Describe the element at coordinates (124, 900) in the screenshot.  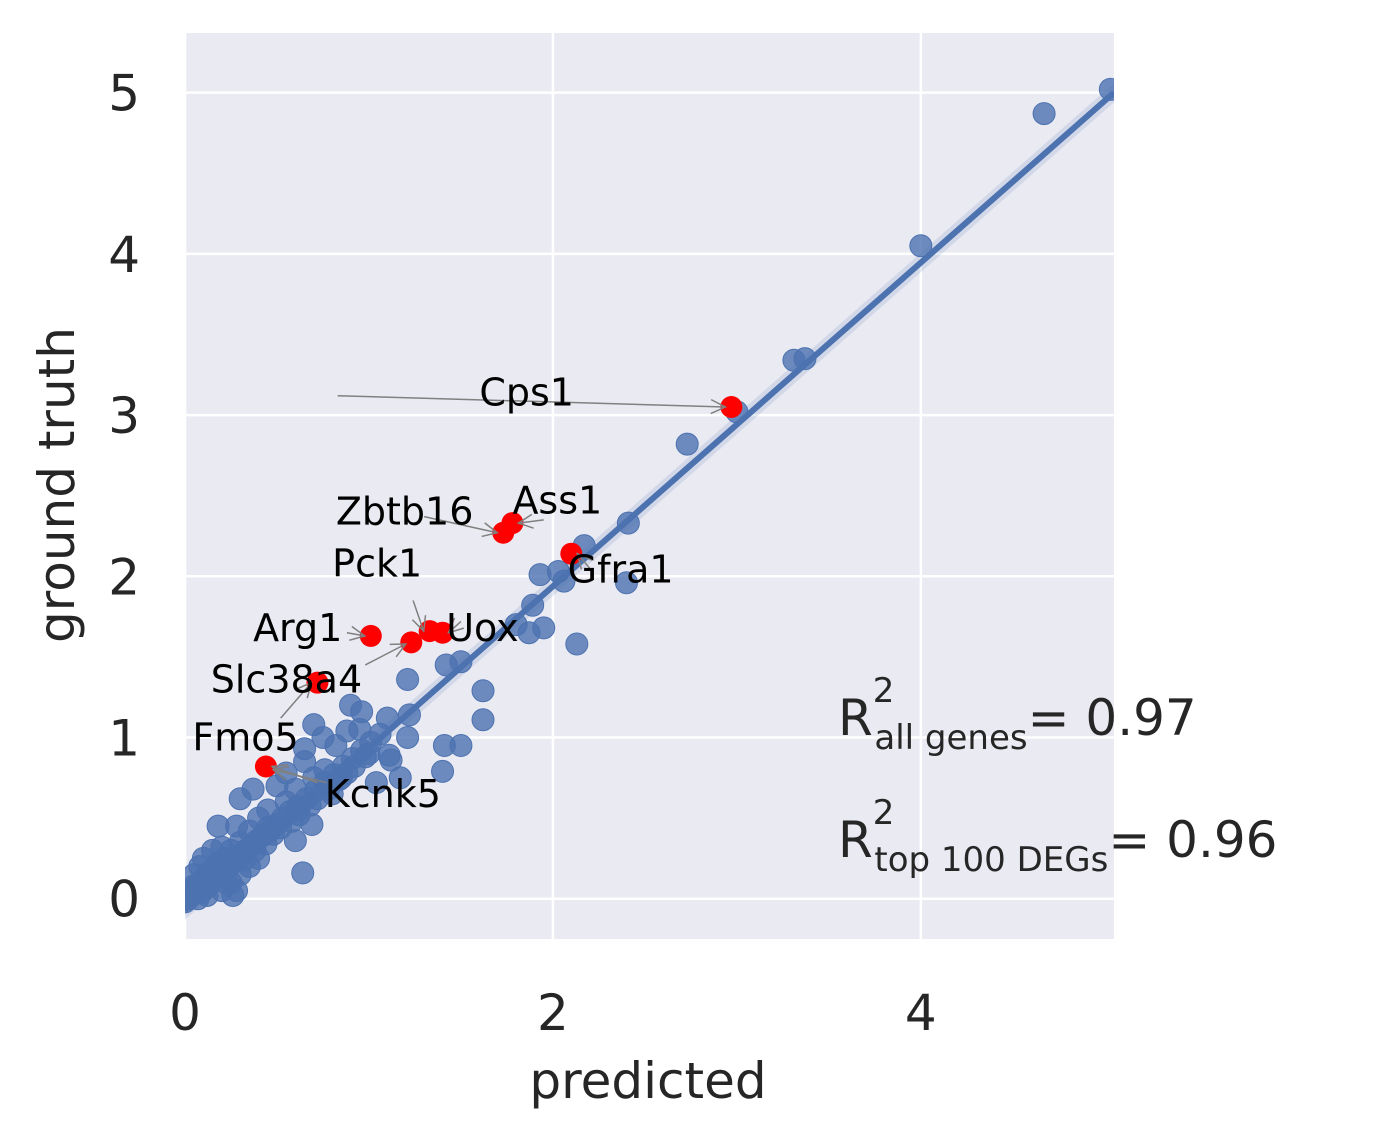
I see `y-tick-label: 0` at that location.